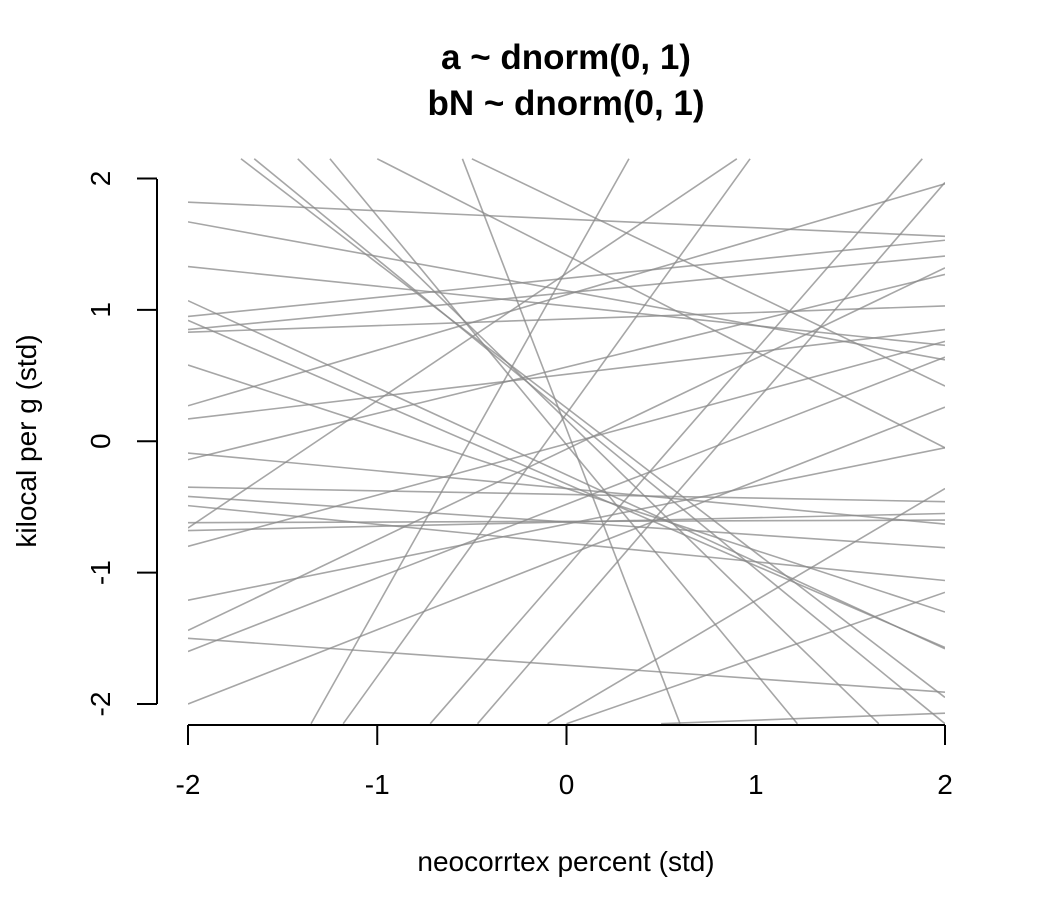 The image size is (1056, 921). What do you see at coordinates (756, 784) in the screenshot?
I see `x-tick-label: 1` at bounding box center [756, 784].